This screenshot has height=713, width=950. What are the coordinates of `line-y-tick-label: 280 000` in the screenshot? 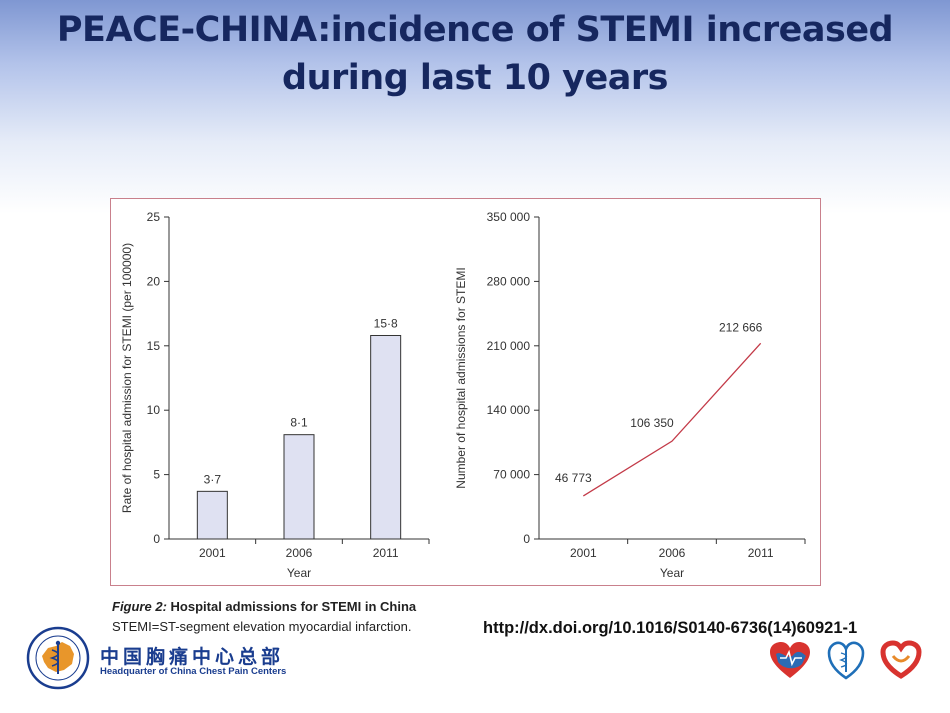 It's located at (509, 281).